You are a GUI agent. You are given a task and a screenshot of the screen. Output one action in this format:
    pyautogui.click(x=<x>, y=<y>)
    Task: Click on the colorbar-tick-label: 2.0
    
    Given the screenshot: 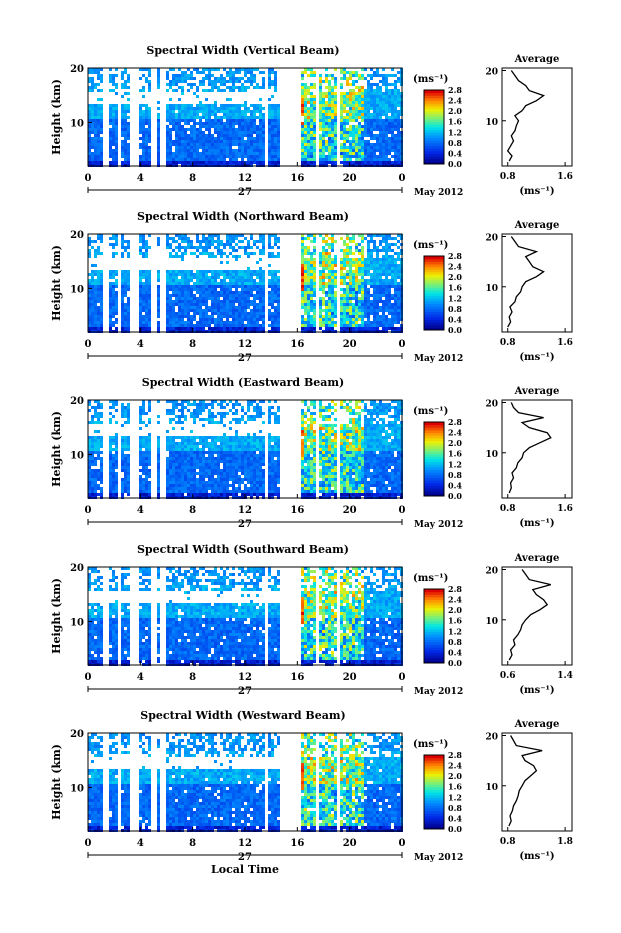 What is the action you would take?
    pyautogui.click(x=455, y=277)
    